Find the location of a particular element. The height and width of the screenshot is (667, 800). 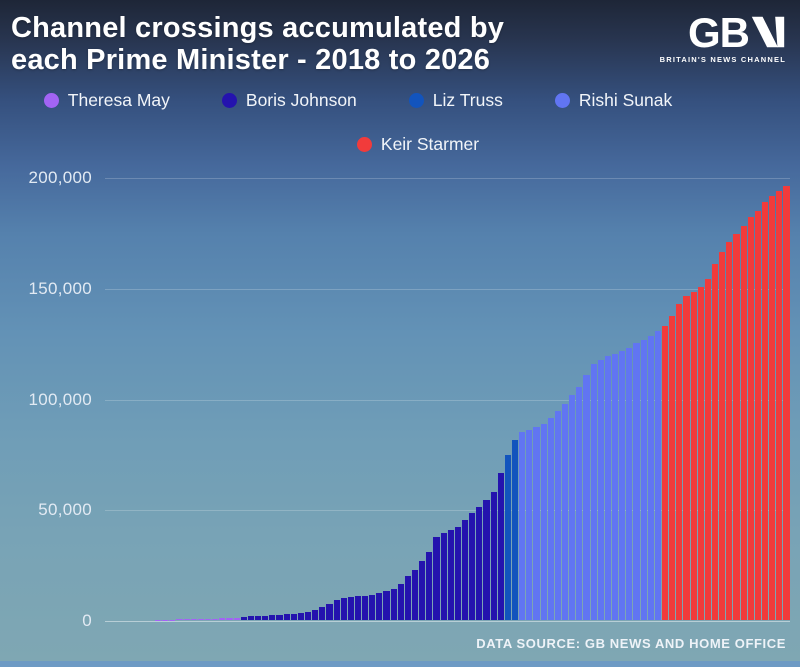

legend-item-boris-johnson: Boris Johnson is located at coordinates (289, 100).